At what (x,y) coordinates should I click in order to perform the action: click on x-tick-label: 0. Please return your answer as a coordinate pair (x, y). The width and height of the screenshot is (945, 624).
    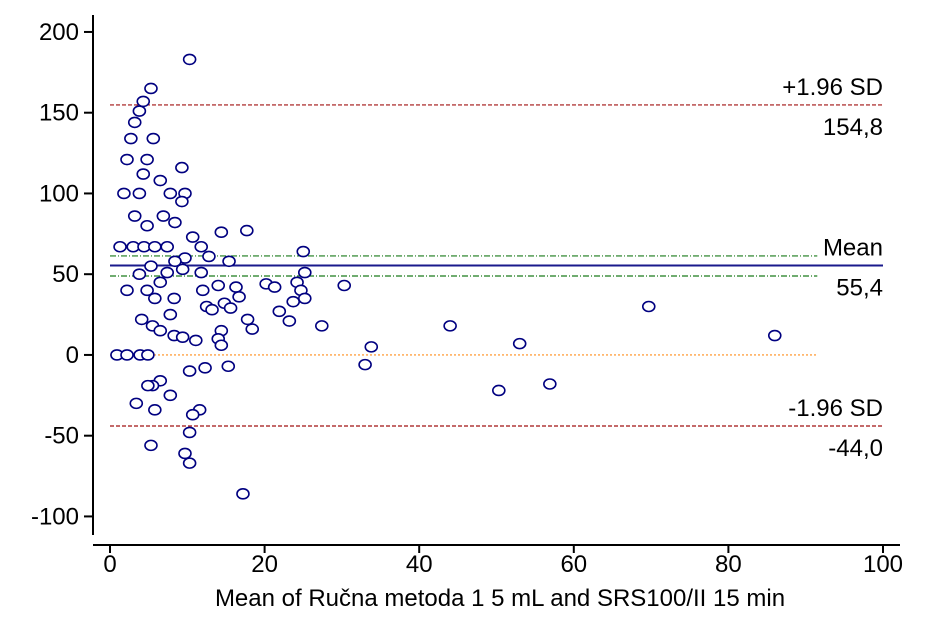
    Looking at the image, I should click on (109, 564).